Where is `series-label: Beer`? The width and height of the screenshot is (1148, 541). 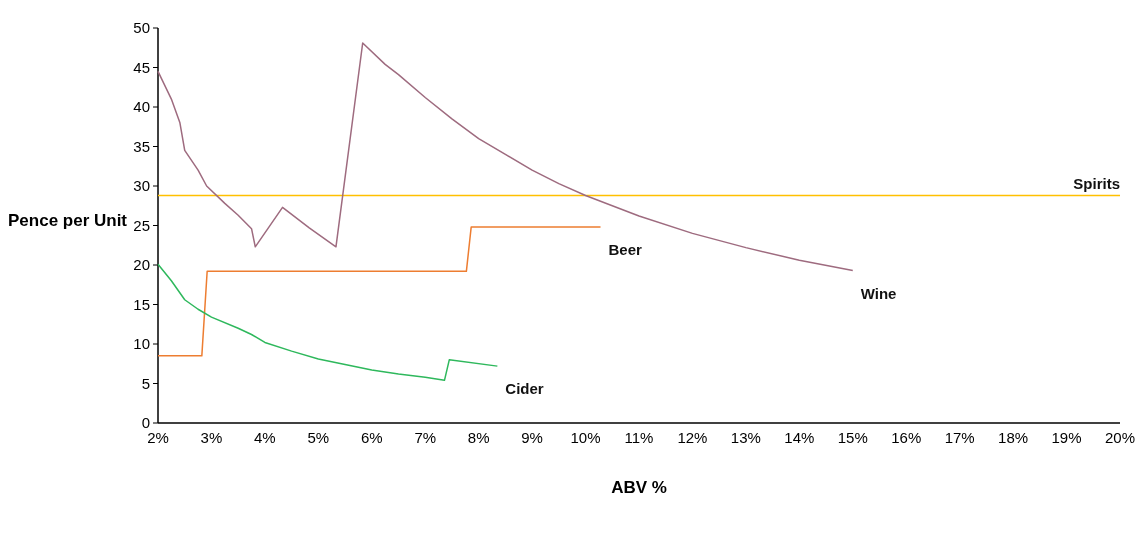 series-label: Beer is located at coordinates (625, 250).